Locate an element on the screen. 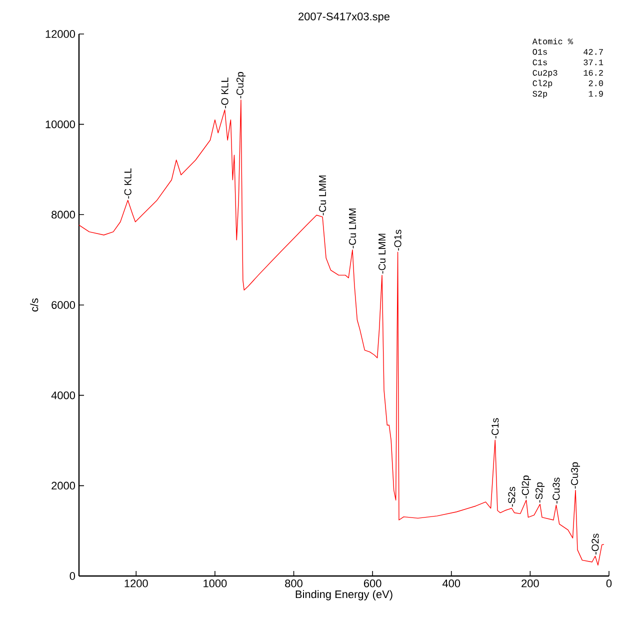  annotation: Atomic % is located at coordinates (553, 41).